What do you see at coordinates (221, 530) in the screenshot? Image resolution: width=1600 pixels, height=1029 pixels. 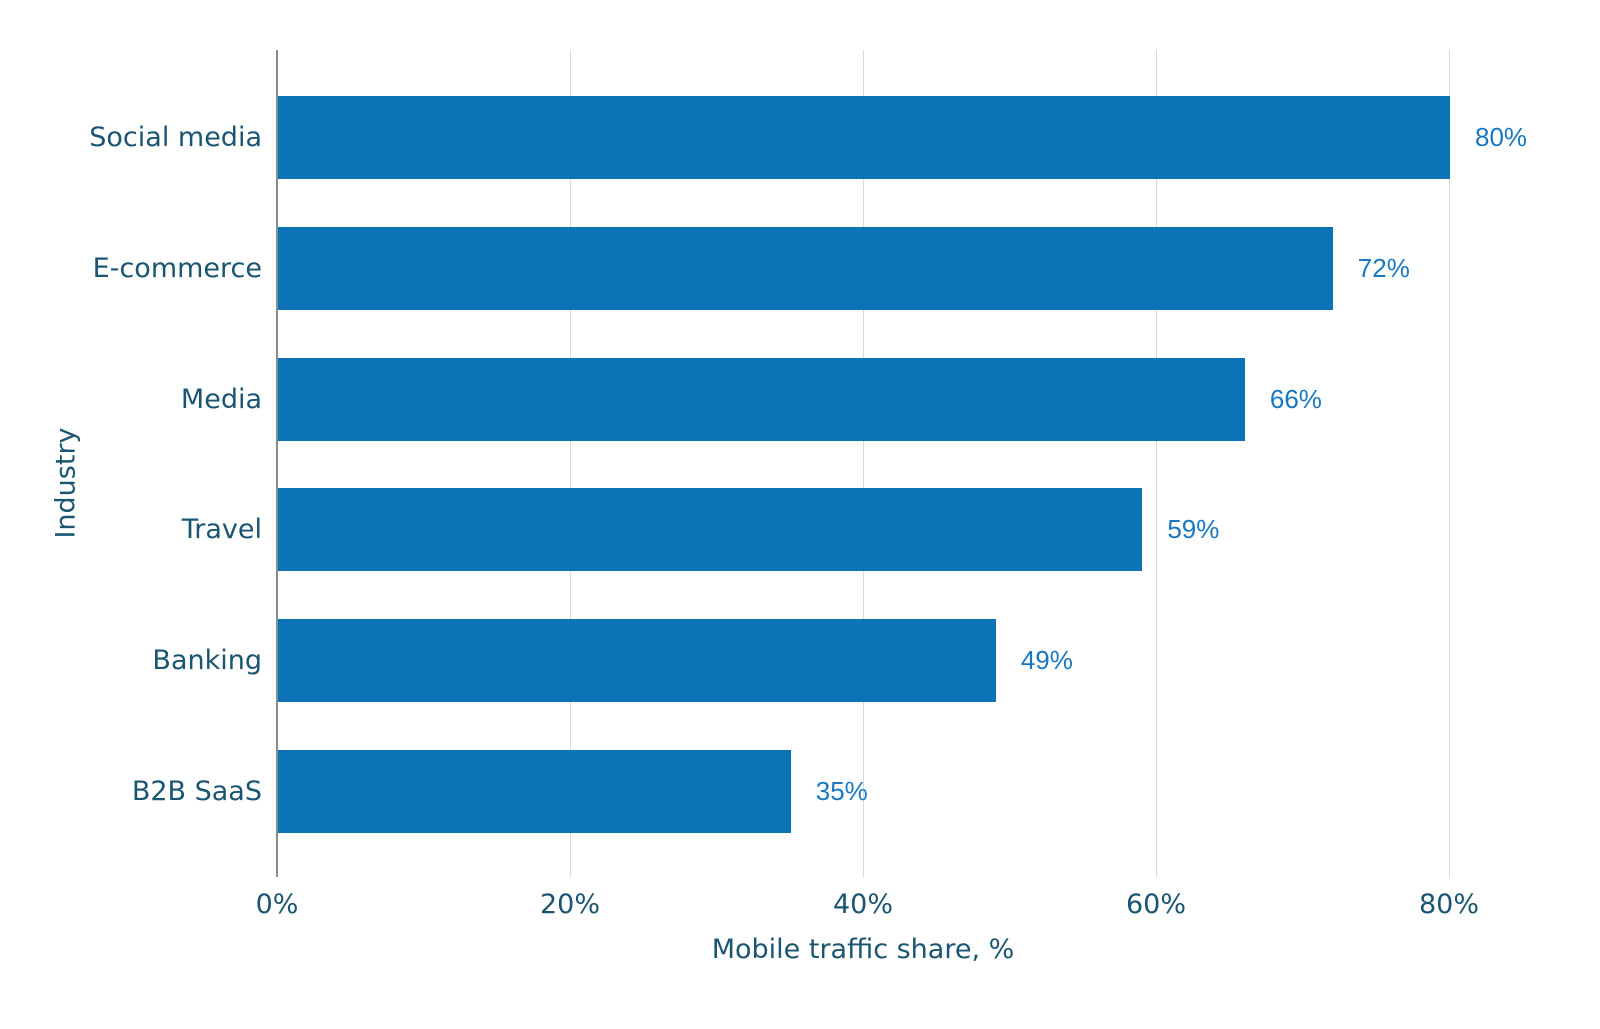 I see `category-label: Travel` at bounding box center [221, 530].